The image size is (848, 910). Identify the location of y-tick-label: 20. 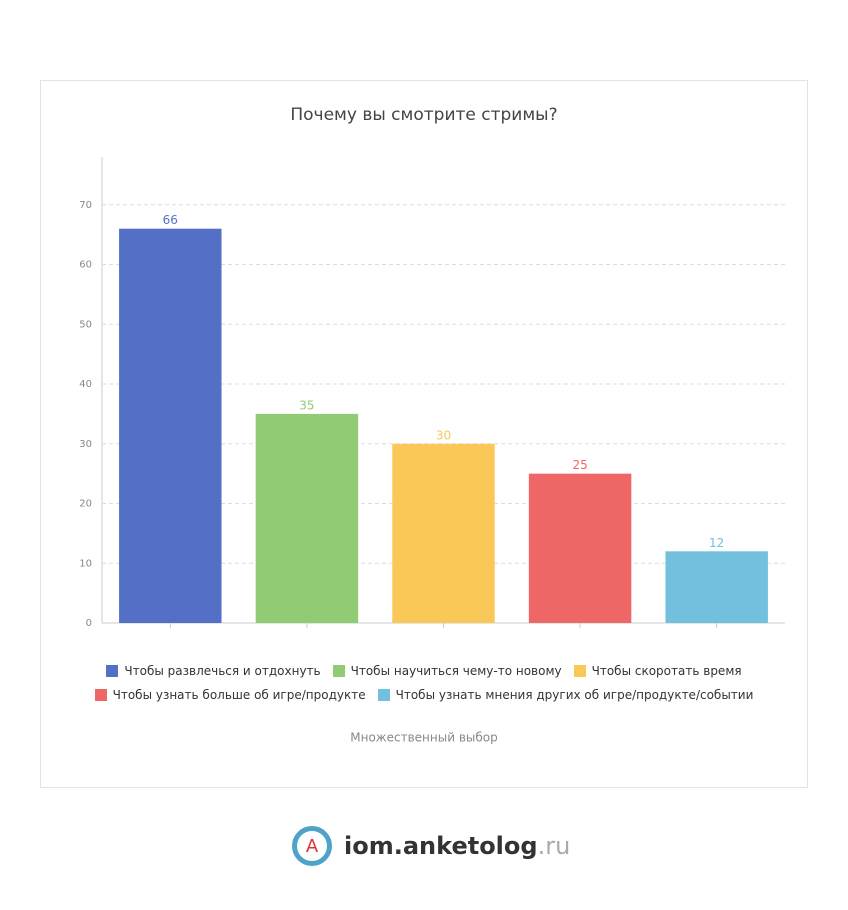
(85, 504).